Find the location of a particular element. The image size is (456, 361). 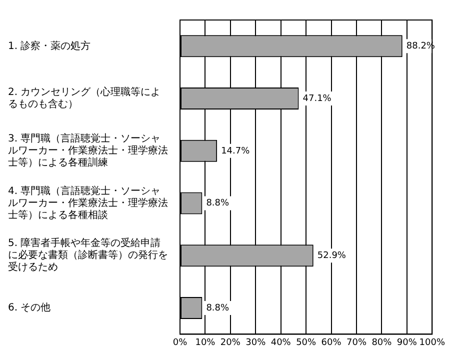

data-label: 47.1% is located at coordinates (317, 99).